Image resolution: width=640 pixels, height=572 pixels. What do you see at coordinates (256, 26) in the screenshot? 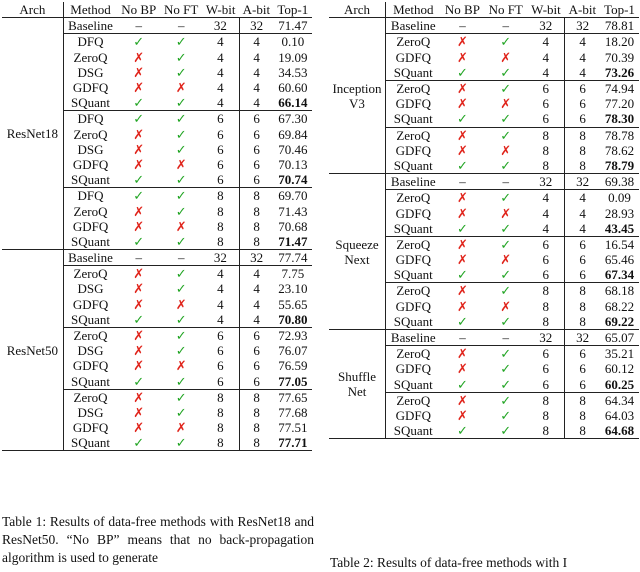
I see `a-bit-cell: 32` at bounding box center [256, 26].